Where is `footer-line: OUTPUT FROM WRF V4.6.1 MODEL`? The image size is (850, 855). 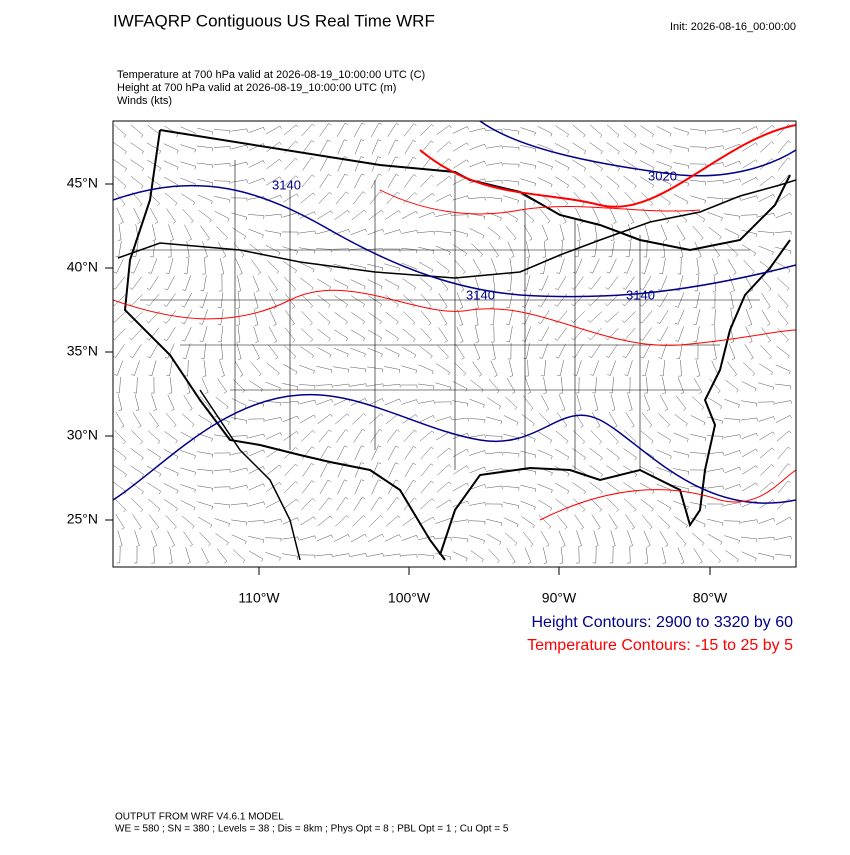 footer-line: OUTPUT FROM WRF V4.6.1 MODEL is located at coordinates (199, 817).